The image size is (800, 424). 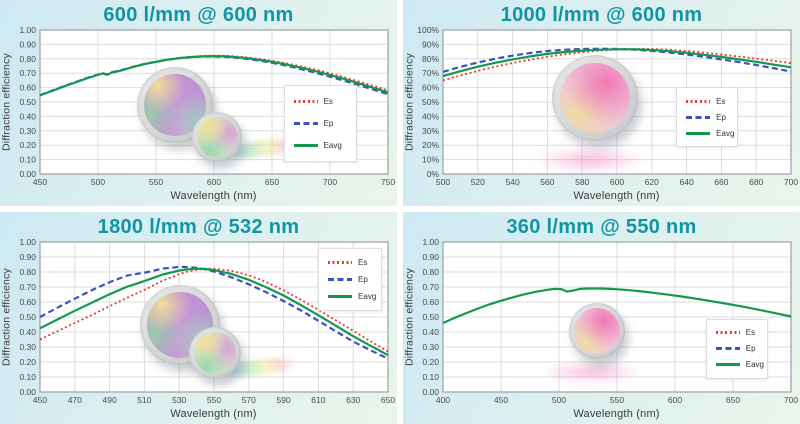 What do you see at coordinates (430, 59) in the screenshot?
I see `svg-text: 80%` at bounding box center [430, 59].